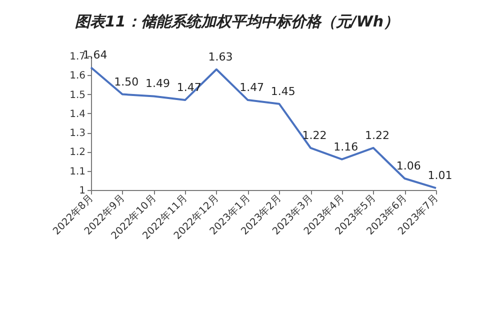 Image resolution: width=481 pixels, height=334 pixels. What do you see at coordinates (440, 175) in the screenshot?
I see `data-label: 1.01` at bounding box center [440, 175].